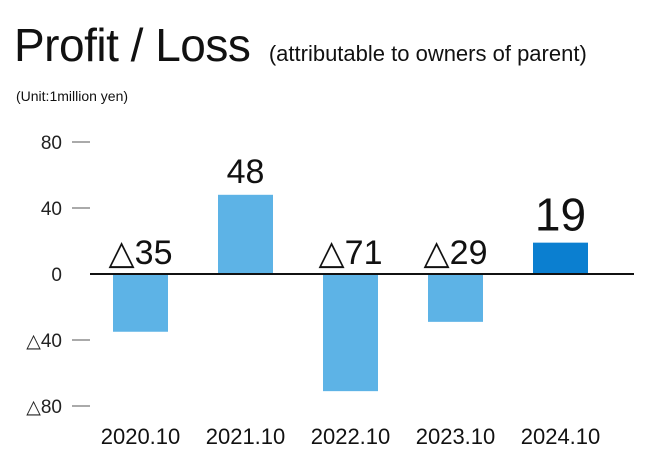 The image size is (654, 466). Describe the element at coordinates (427, 53) in the screenshot. I see `chart-subtitle: (attributable to owners of parent)` at that location.